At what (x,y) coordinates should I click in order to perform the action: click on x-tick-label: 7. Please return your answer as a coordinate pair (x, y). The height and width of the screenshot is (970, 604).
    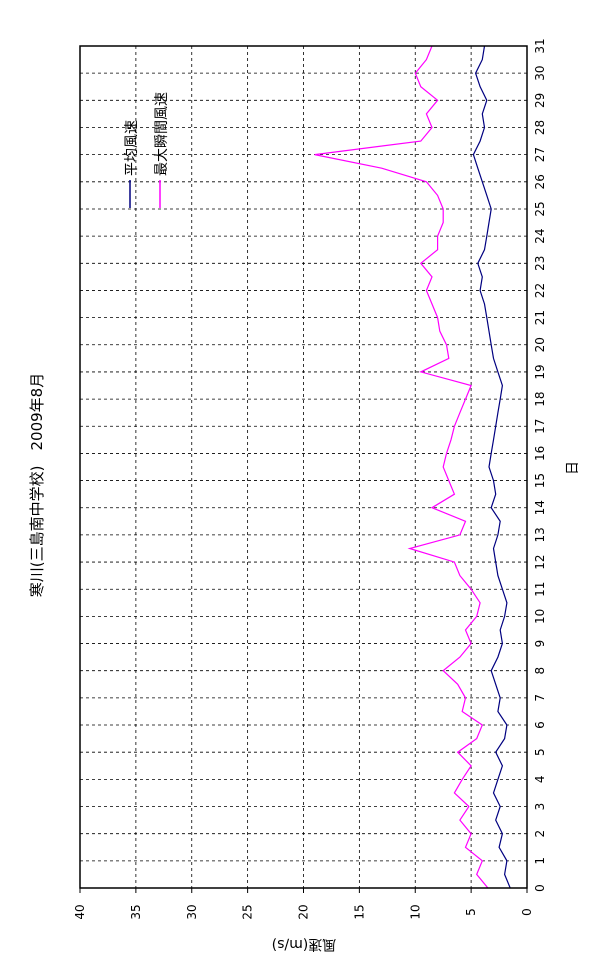
    Looking at the image, I should click on (540, 698).